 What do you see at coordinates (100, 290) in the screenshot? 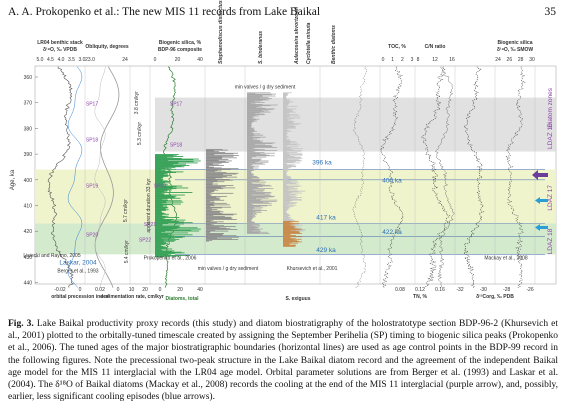
I see `bottom-tick-label: 0.02` at bounding box center [100, 290].